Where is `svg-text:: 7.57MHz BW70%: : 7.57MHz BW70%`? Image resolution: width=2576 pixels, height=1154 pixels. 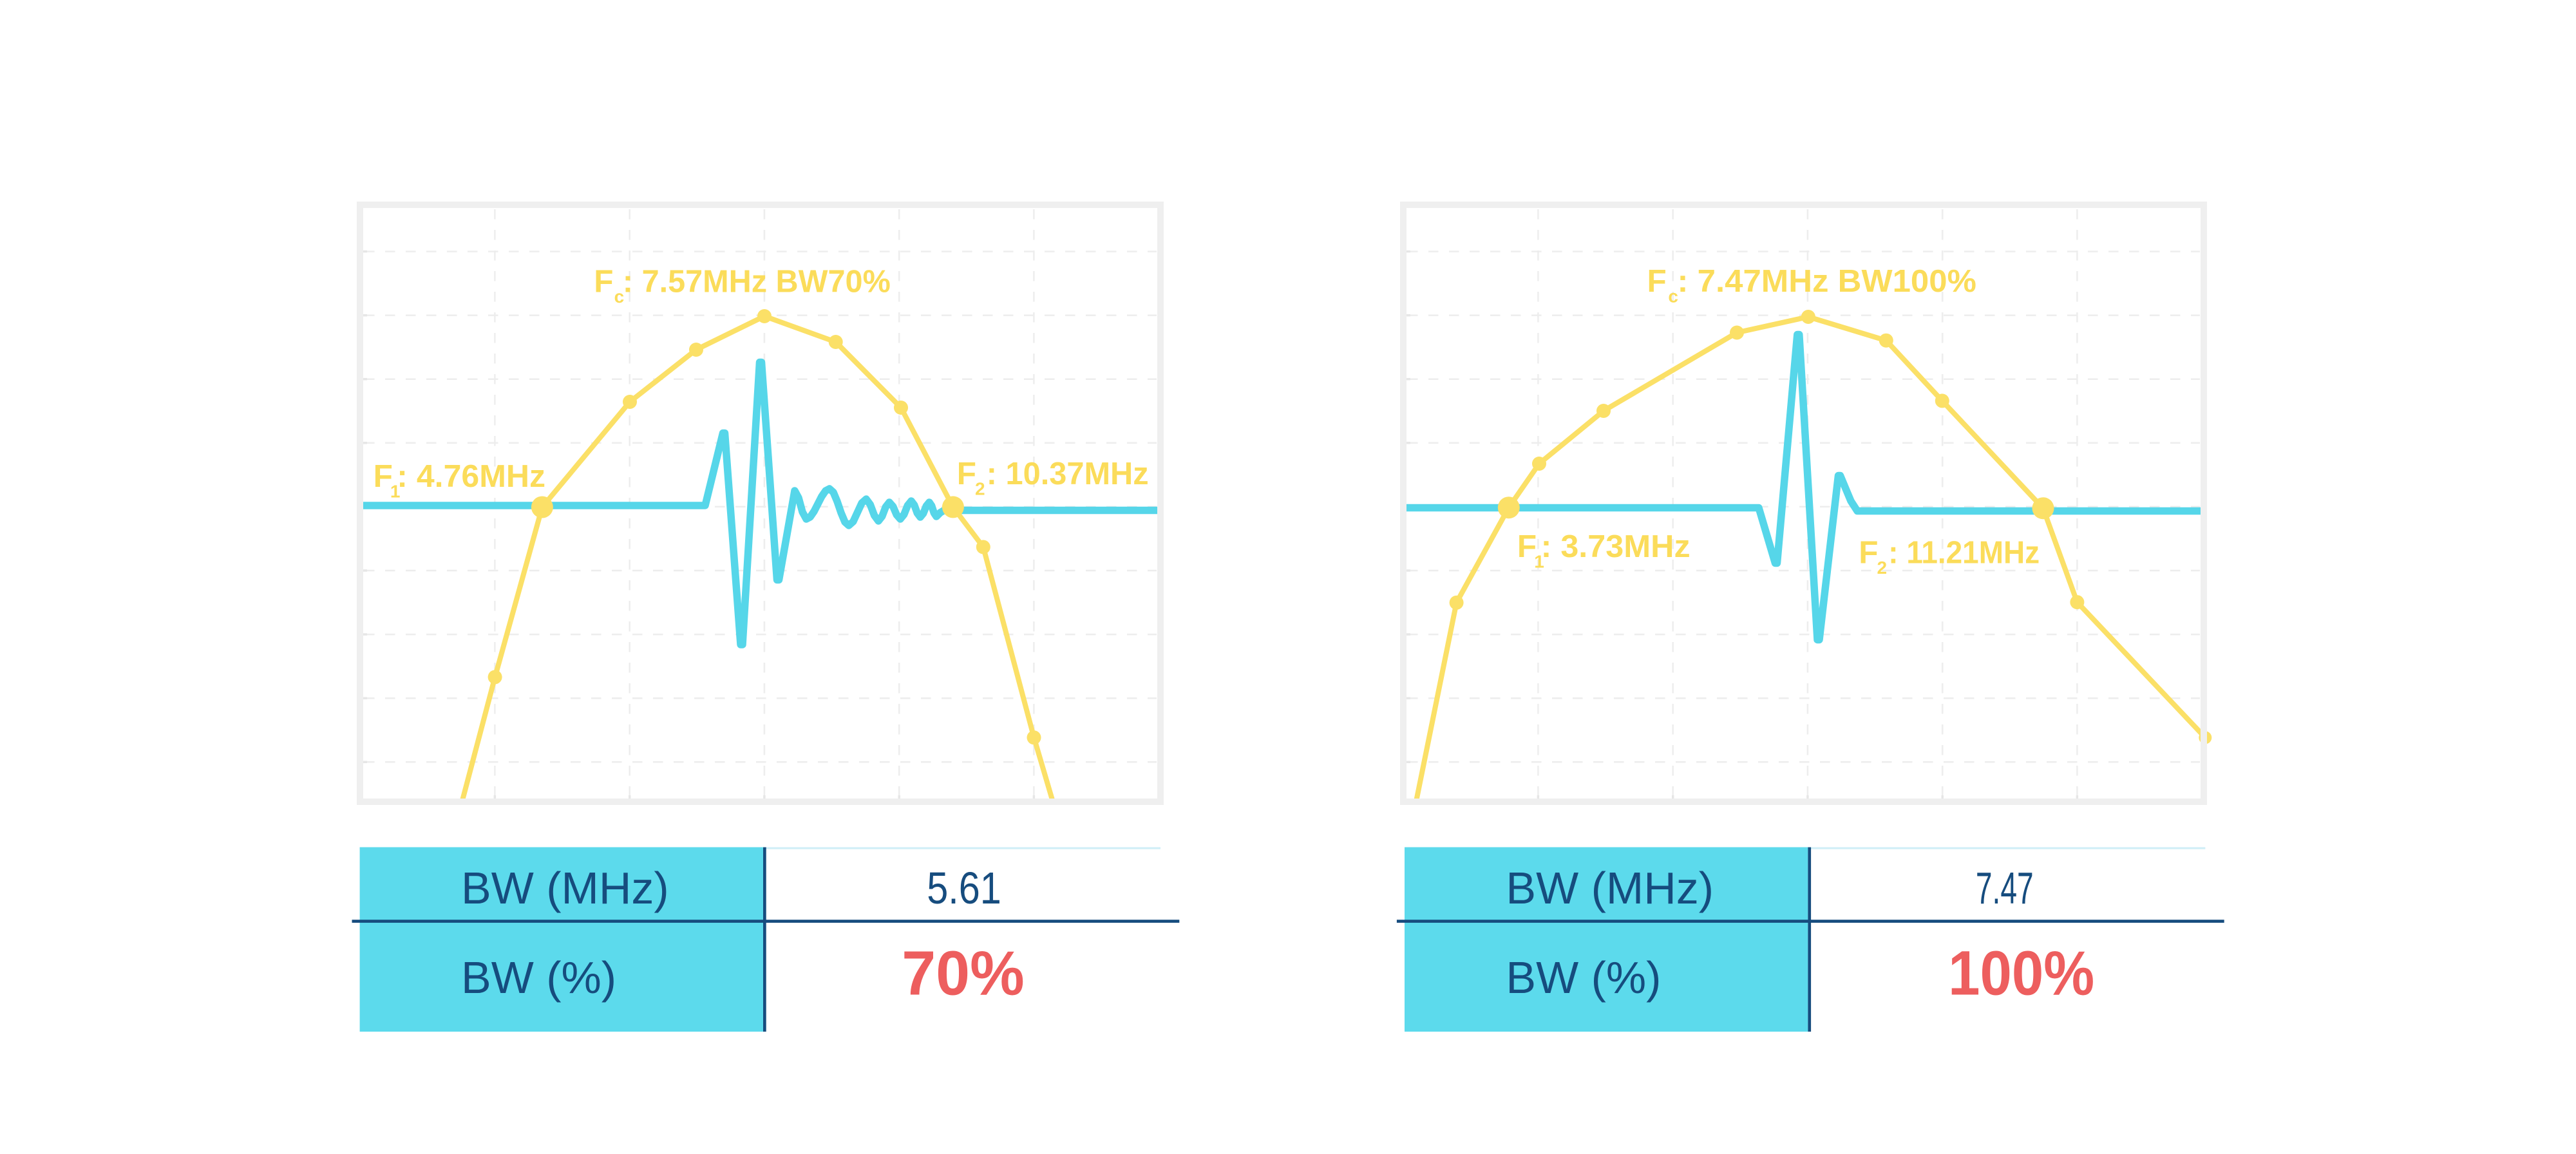 svg-text:: 7.57MHz BW70%: : 7.57MHz BW70% is located at coordinates (757, 281).